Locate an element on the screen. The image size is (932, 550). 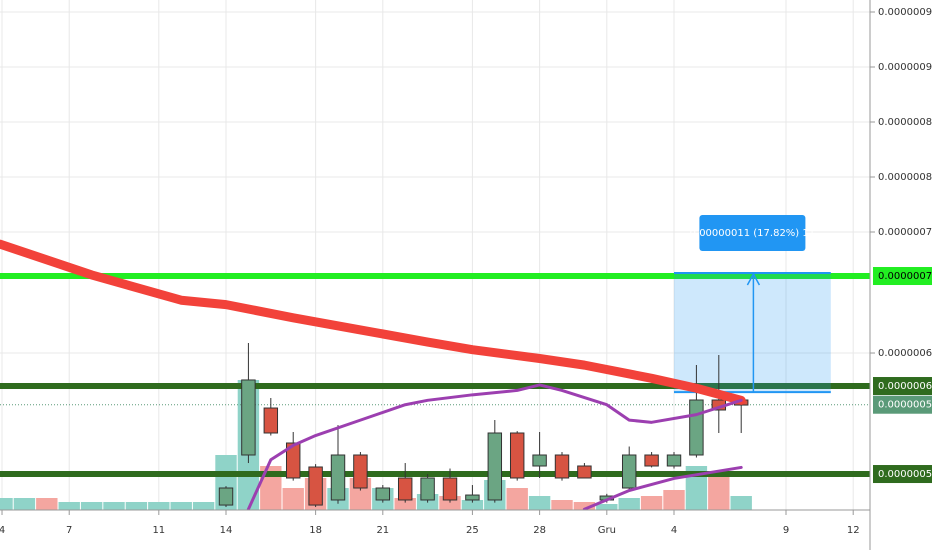
x-tick-label: 14 is located at coordinates (226, 530).